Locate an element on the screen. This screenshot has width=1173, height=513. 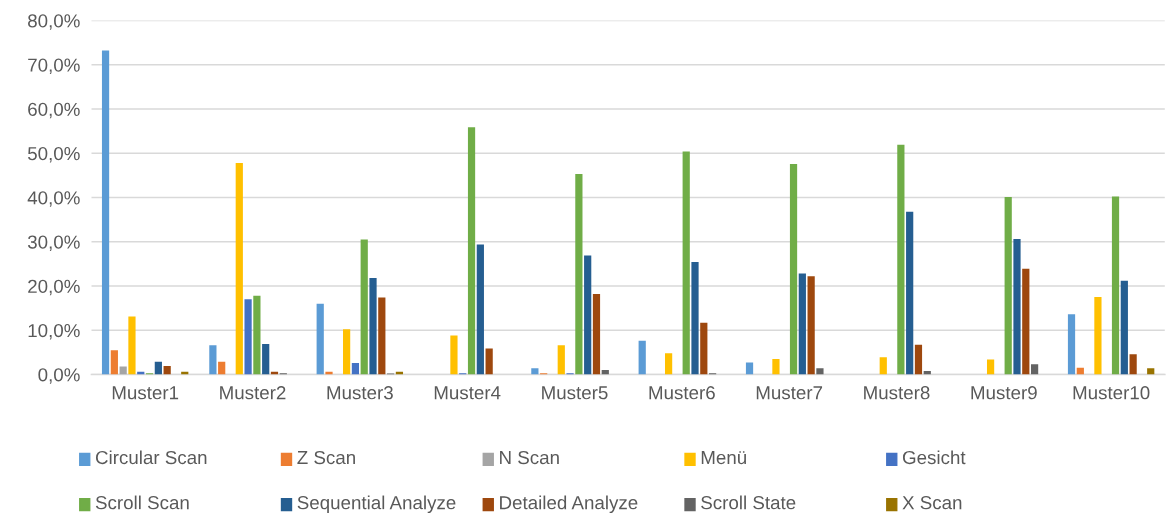
y-tick-label: 40,0% is located at coordinates (53, 199).